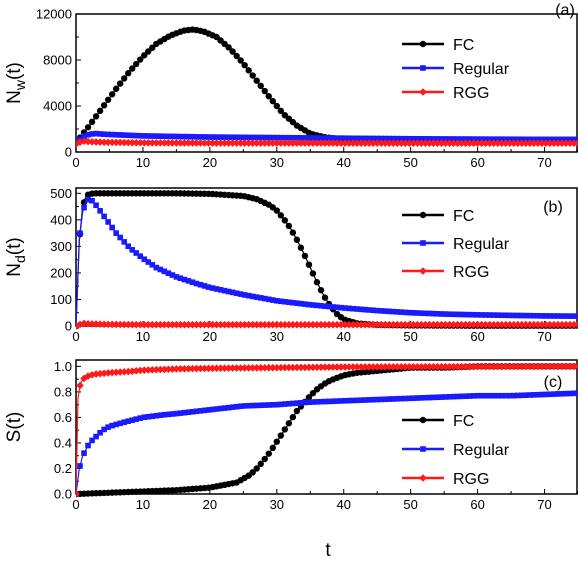 Image resolution: width=578 pixels, height=562 pixels. I want to click on x-tick-label: 0, so click(75, 504).